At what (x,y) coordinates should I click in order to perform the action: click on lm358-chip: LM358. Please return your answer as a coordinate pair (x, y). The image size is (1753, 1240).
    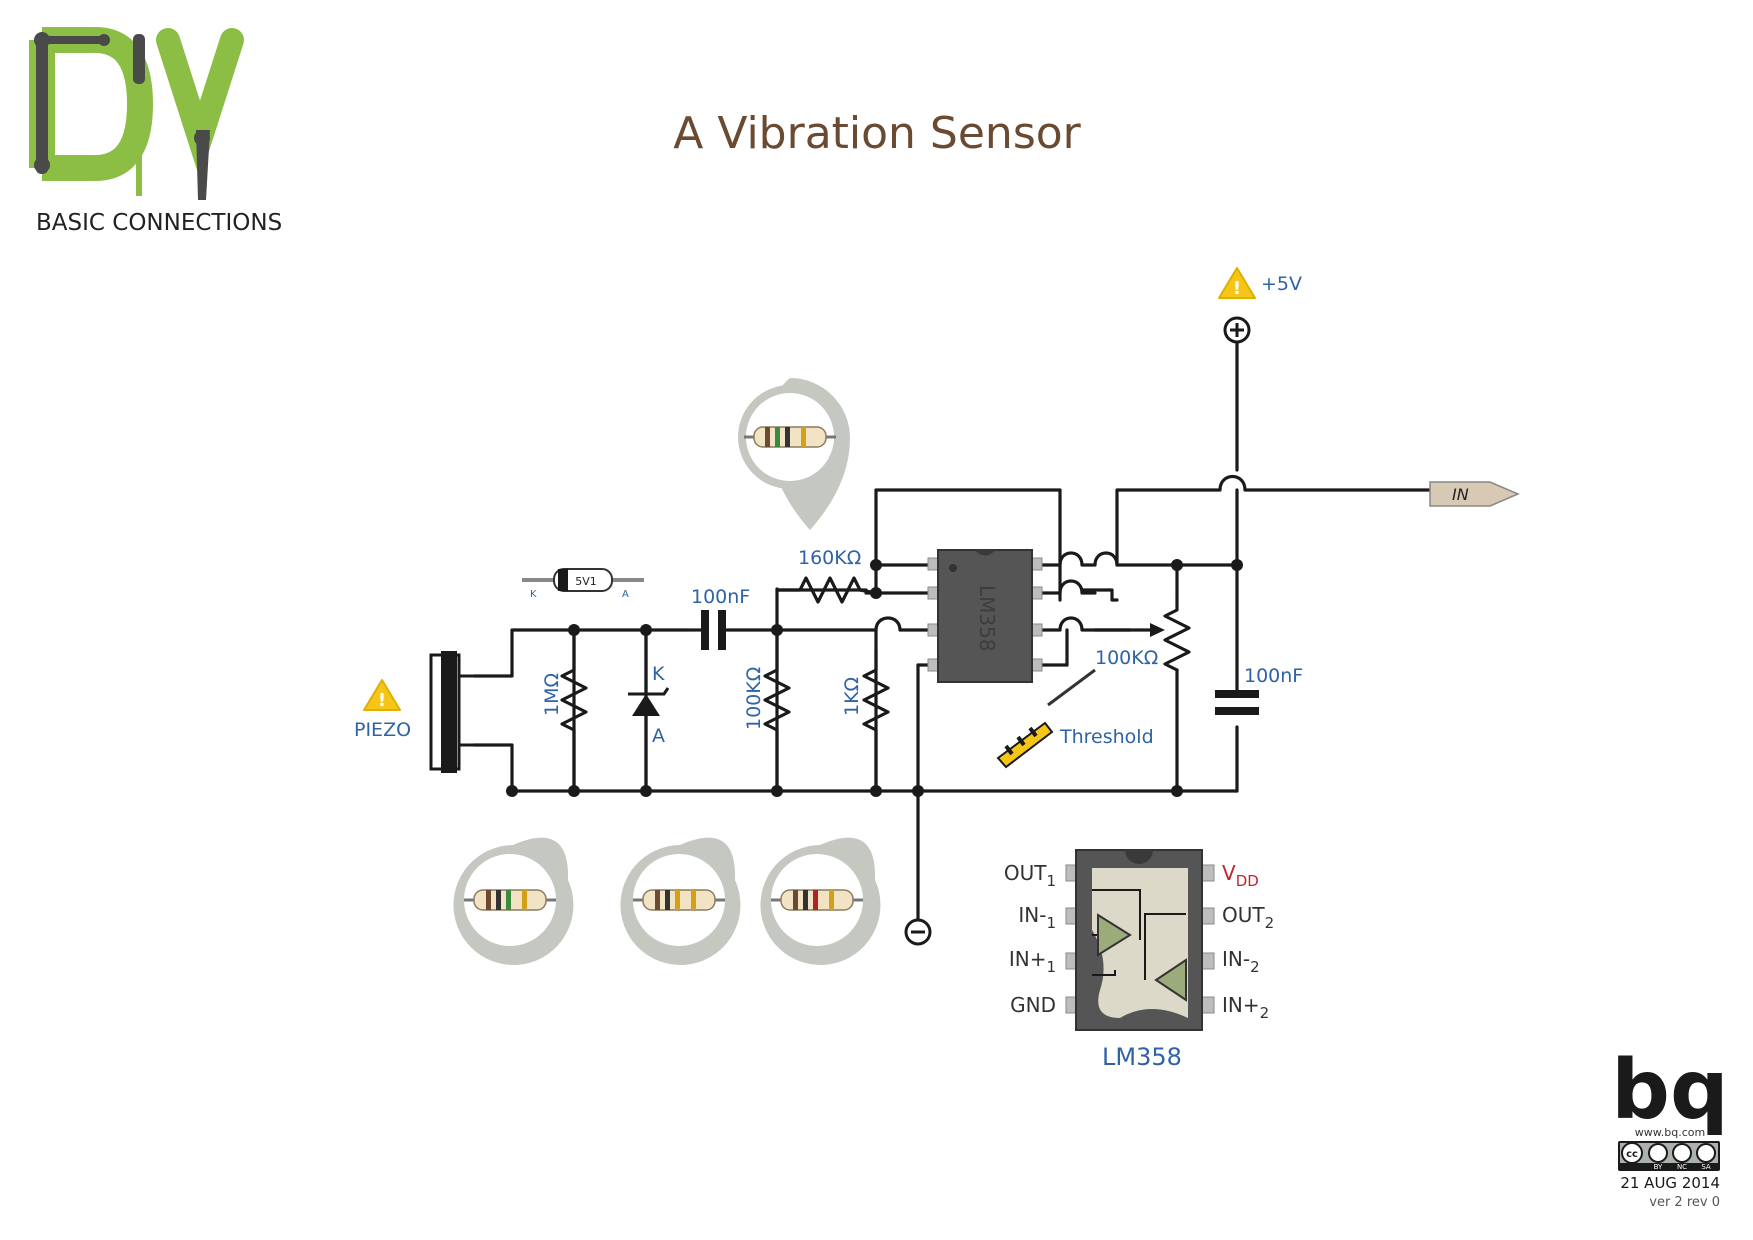
    Looking at the image, I should click on (985, 616).